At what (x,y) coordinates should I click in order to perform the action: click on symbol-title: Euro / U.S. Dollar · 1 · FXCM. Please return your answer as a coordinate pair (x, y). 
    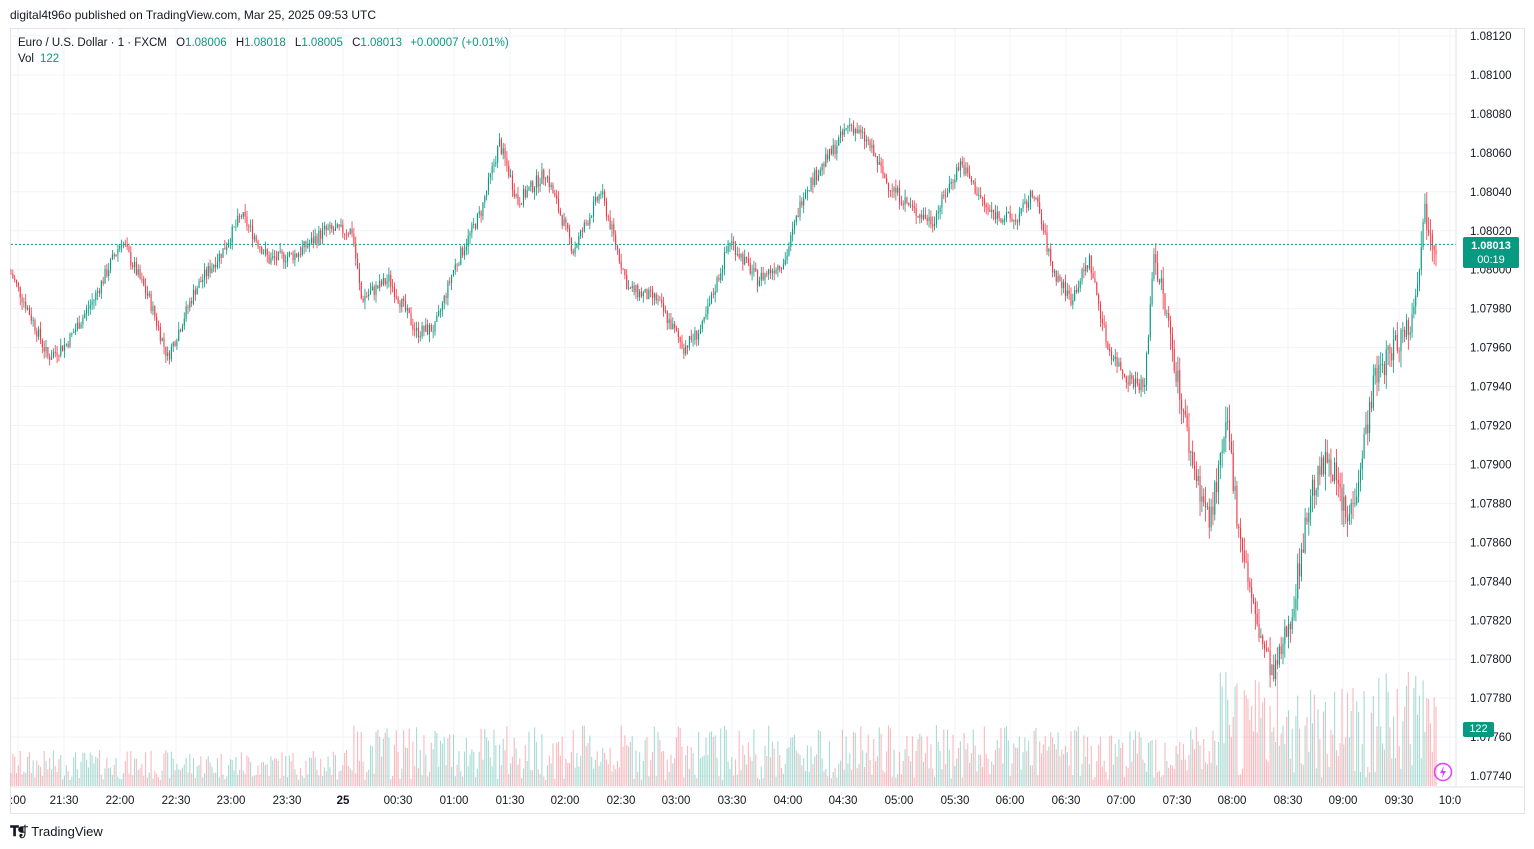
    Looking at the image, I should click on (92, 43).